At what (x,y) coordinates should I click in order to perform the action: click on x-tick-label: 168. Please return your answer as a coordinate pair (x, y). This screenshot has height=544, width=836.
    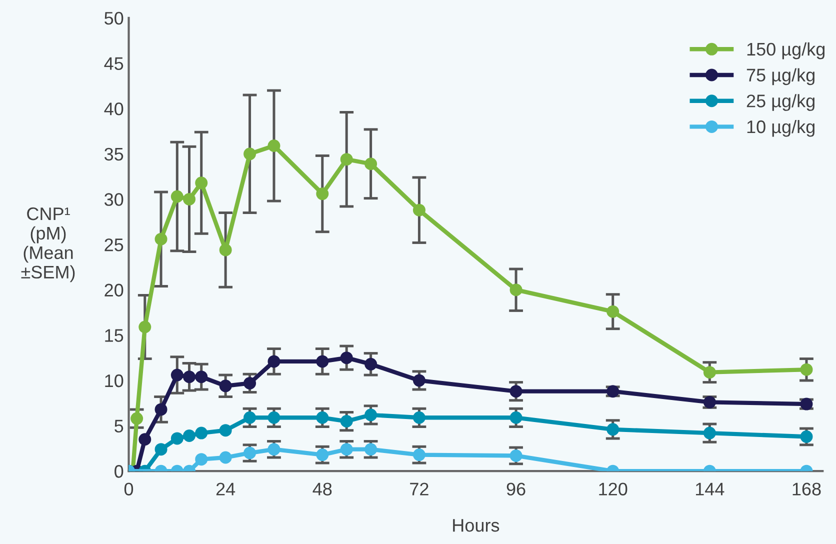
    Looking at the image, I should click on (806, 489).